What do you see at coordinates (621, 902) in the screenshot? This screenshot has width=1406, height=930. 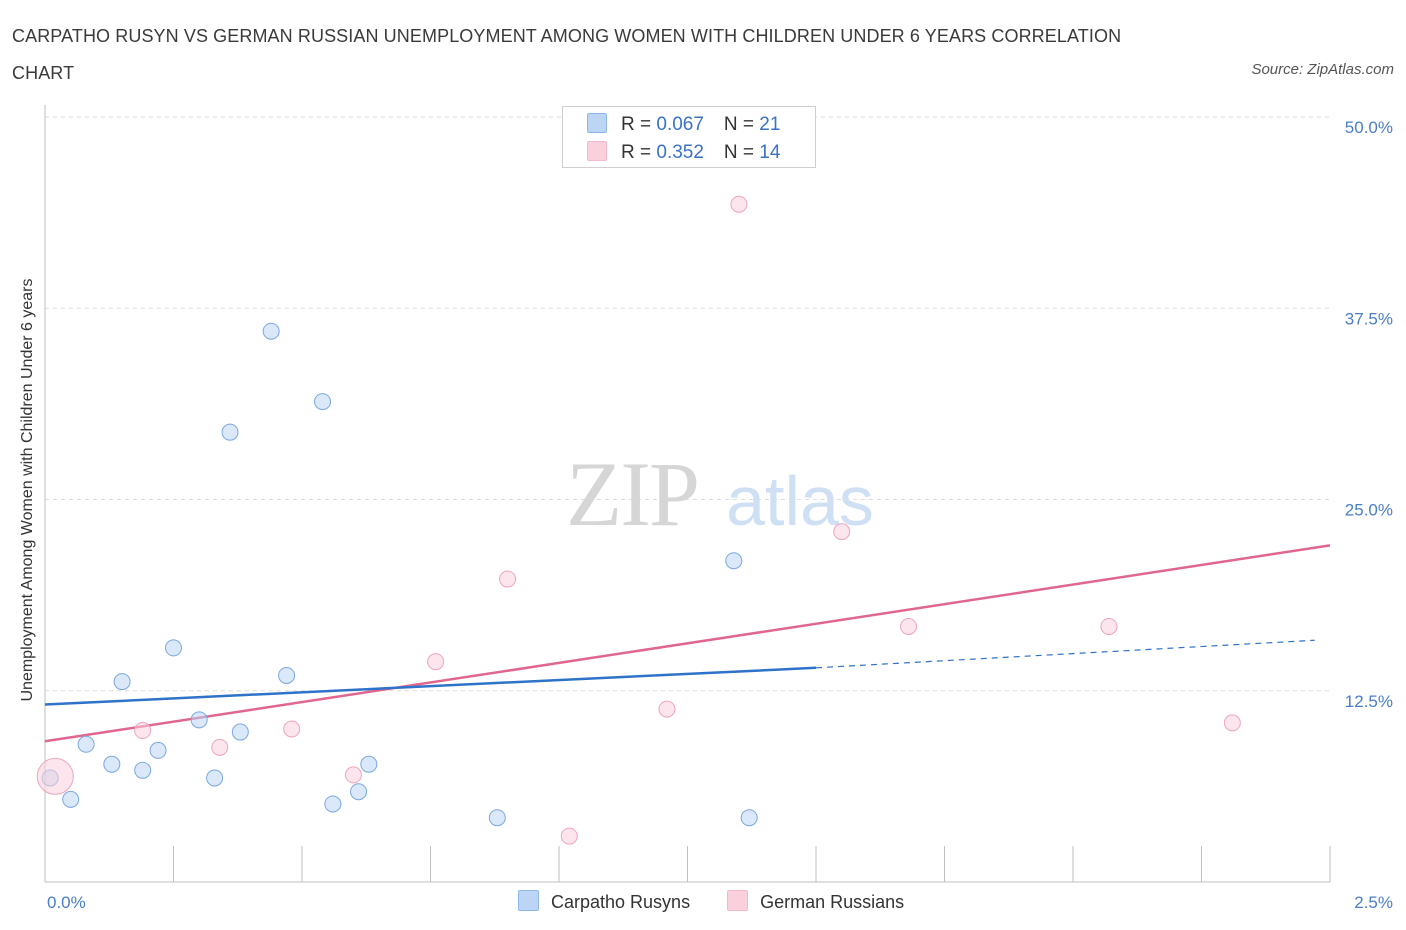 I see `legend-label: Carpatho Rusyns` at bounding box center [621, 902].